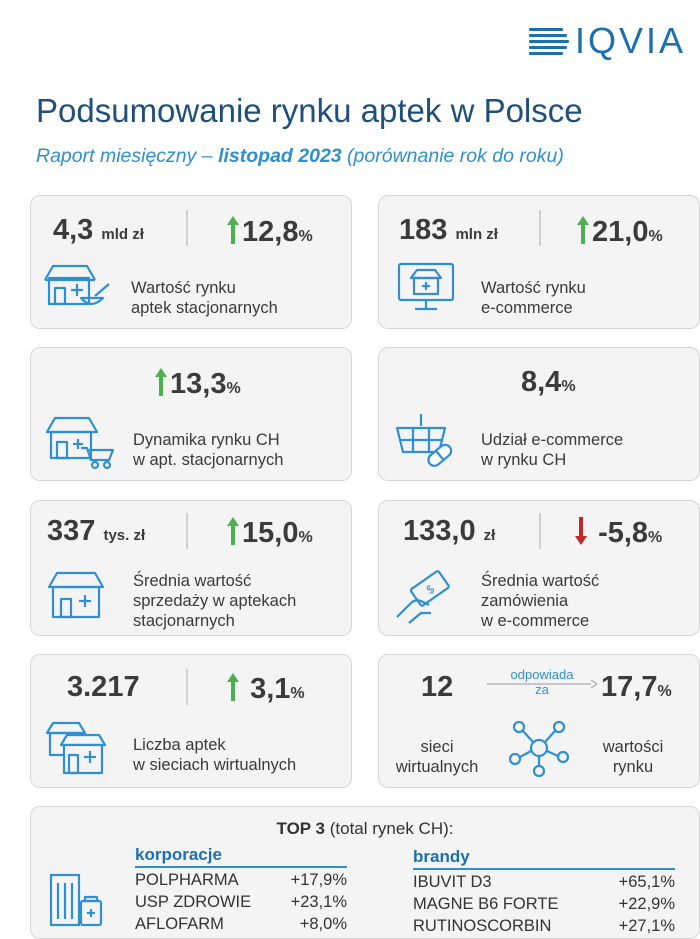 The height and width of the screenshot is (939, 700). I want to click on card-ecommerce-share: 8,4% Udział e-commerce w rynku CH, so click(539, 414).